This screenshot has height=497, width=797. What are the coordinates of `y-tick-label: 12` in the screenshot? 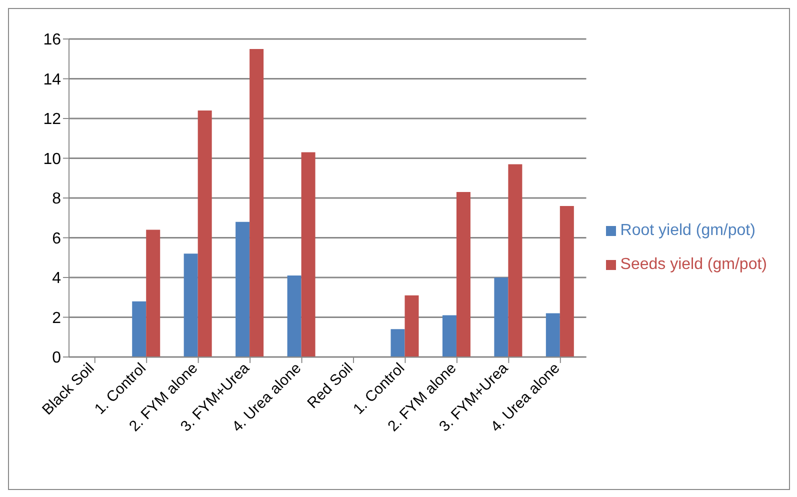 It's located at (52, 119).